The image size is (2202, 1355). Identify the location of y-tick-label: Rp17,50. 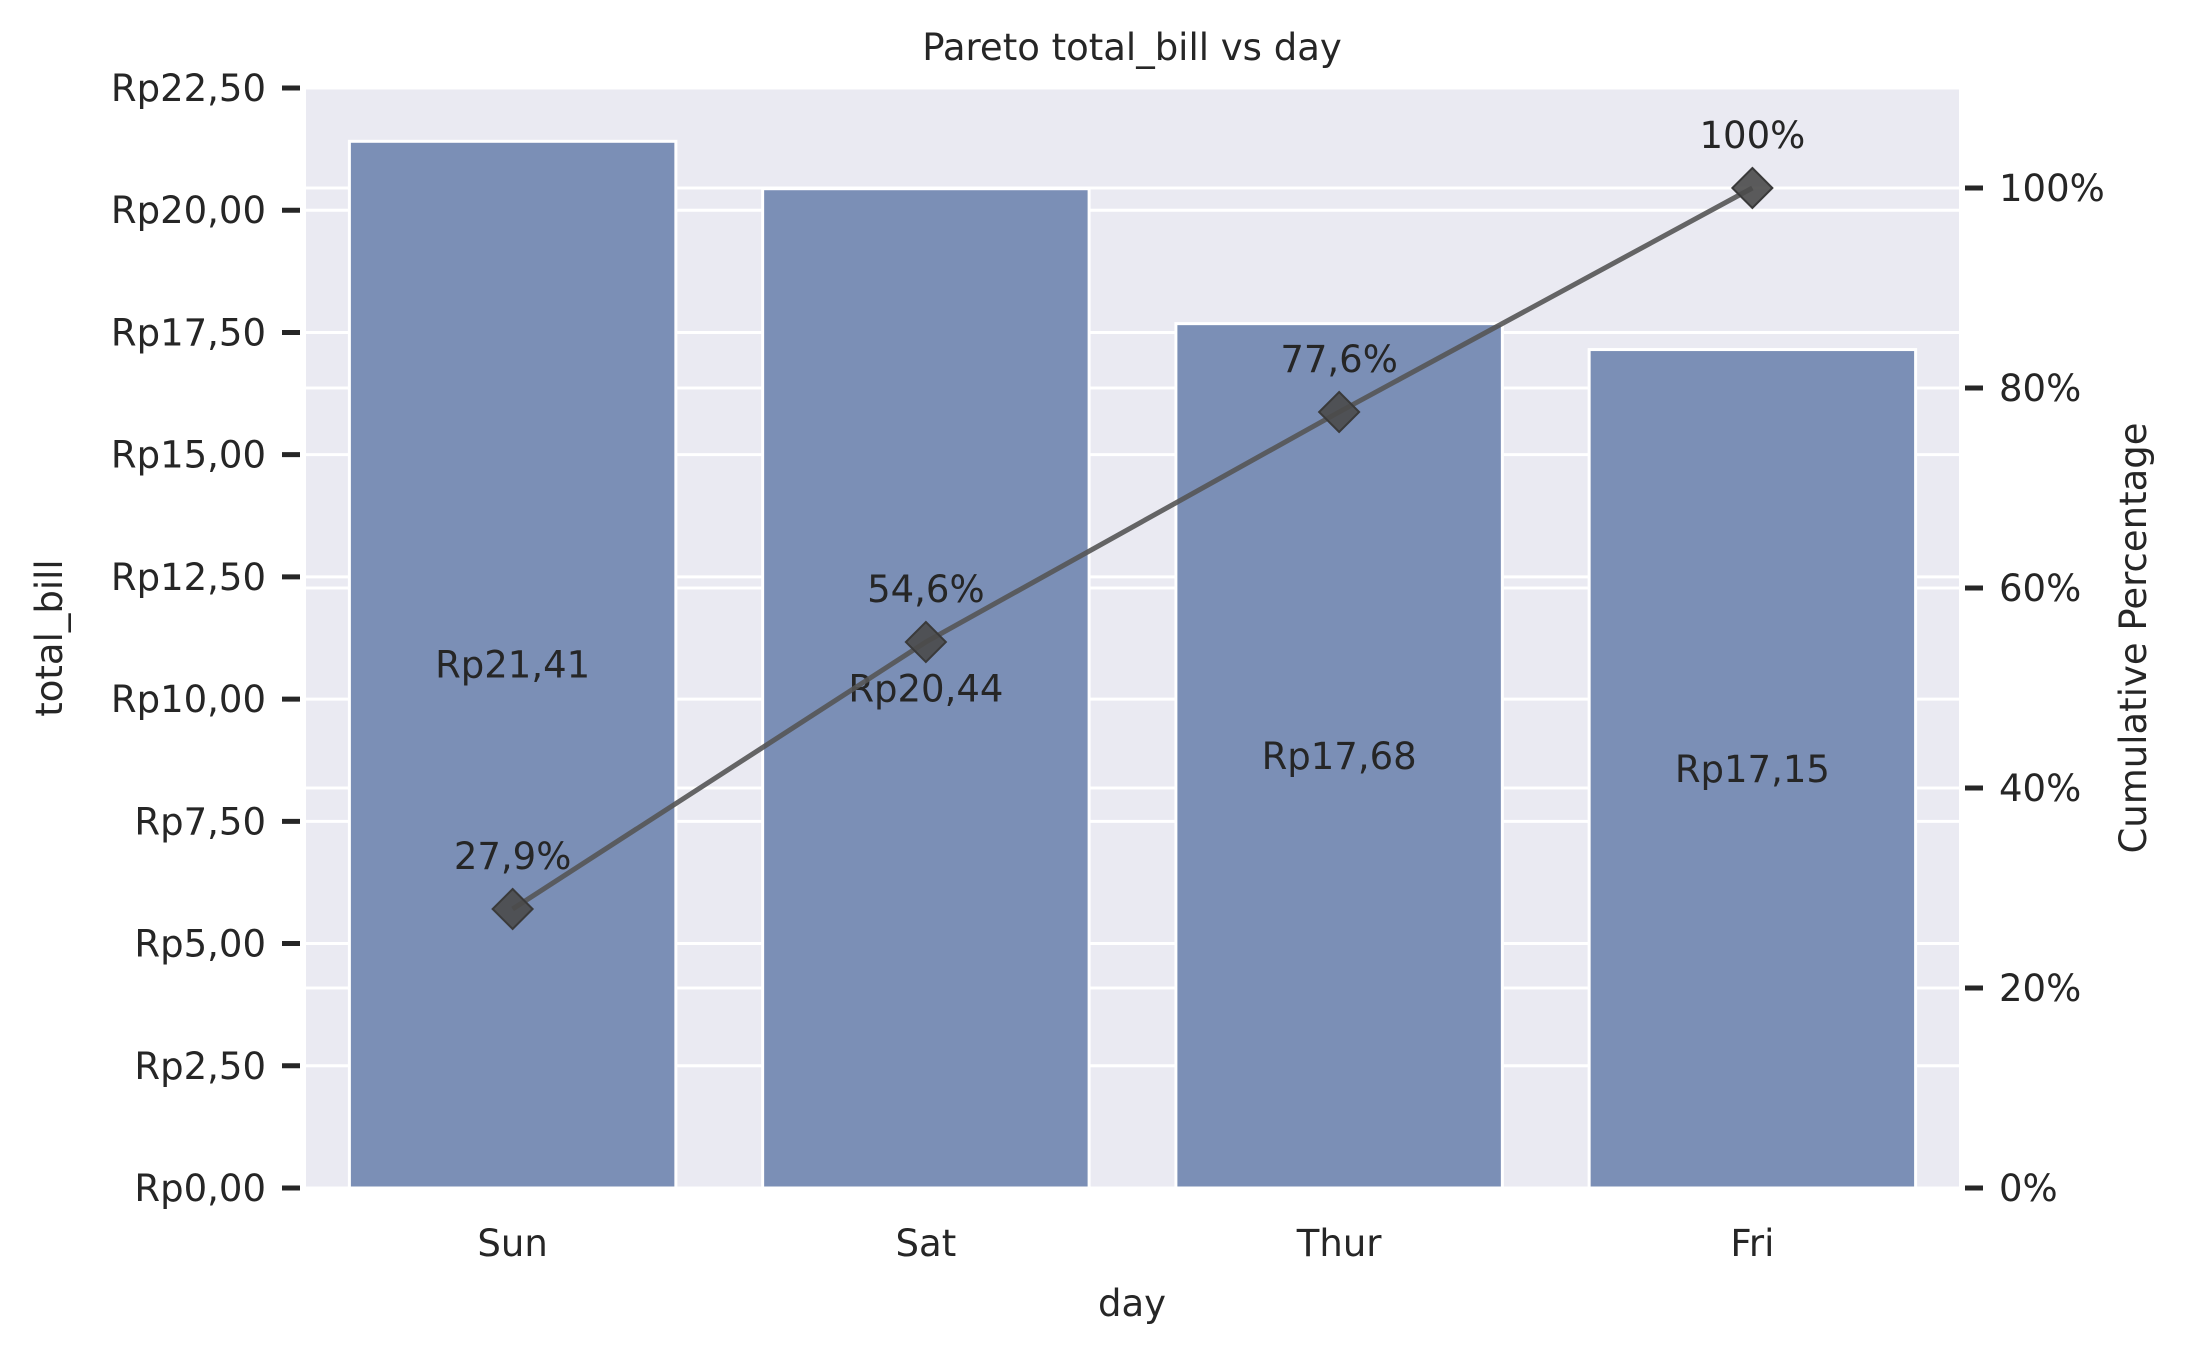
(188, 332).